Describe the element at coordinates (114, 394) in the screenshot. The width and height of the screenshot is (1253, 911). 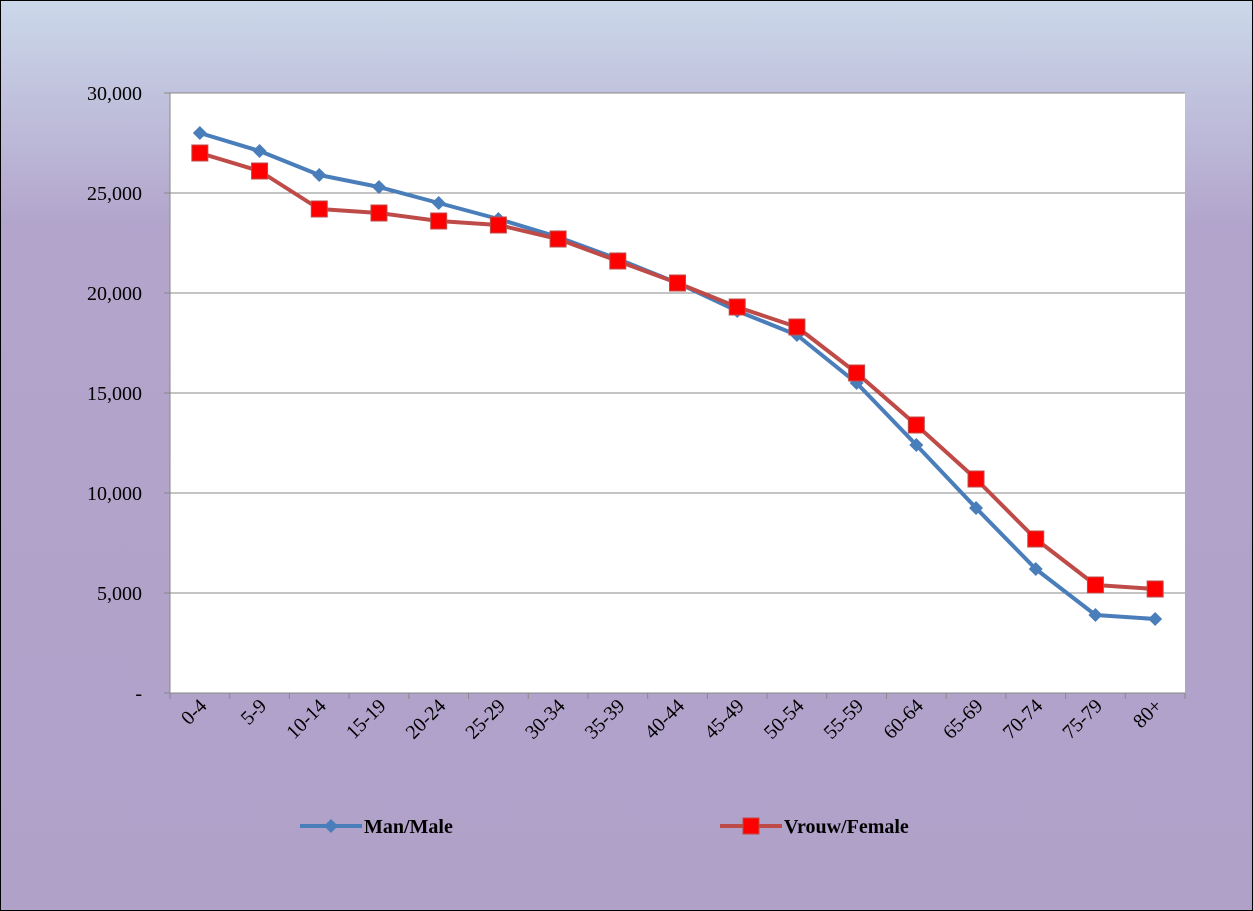
I see `y-tick-label: 15,000` at that location.